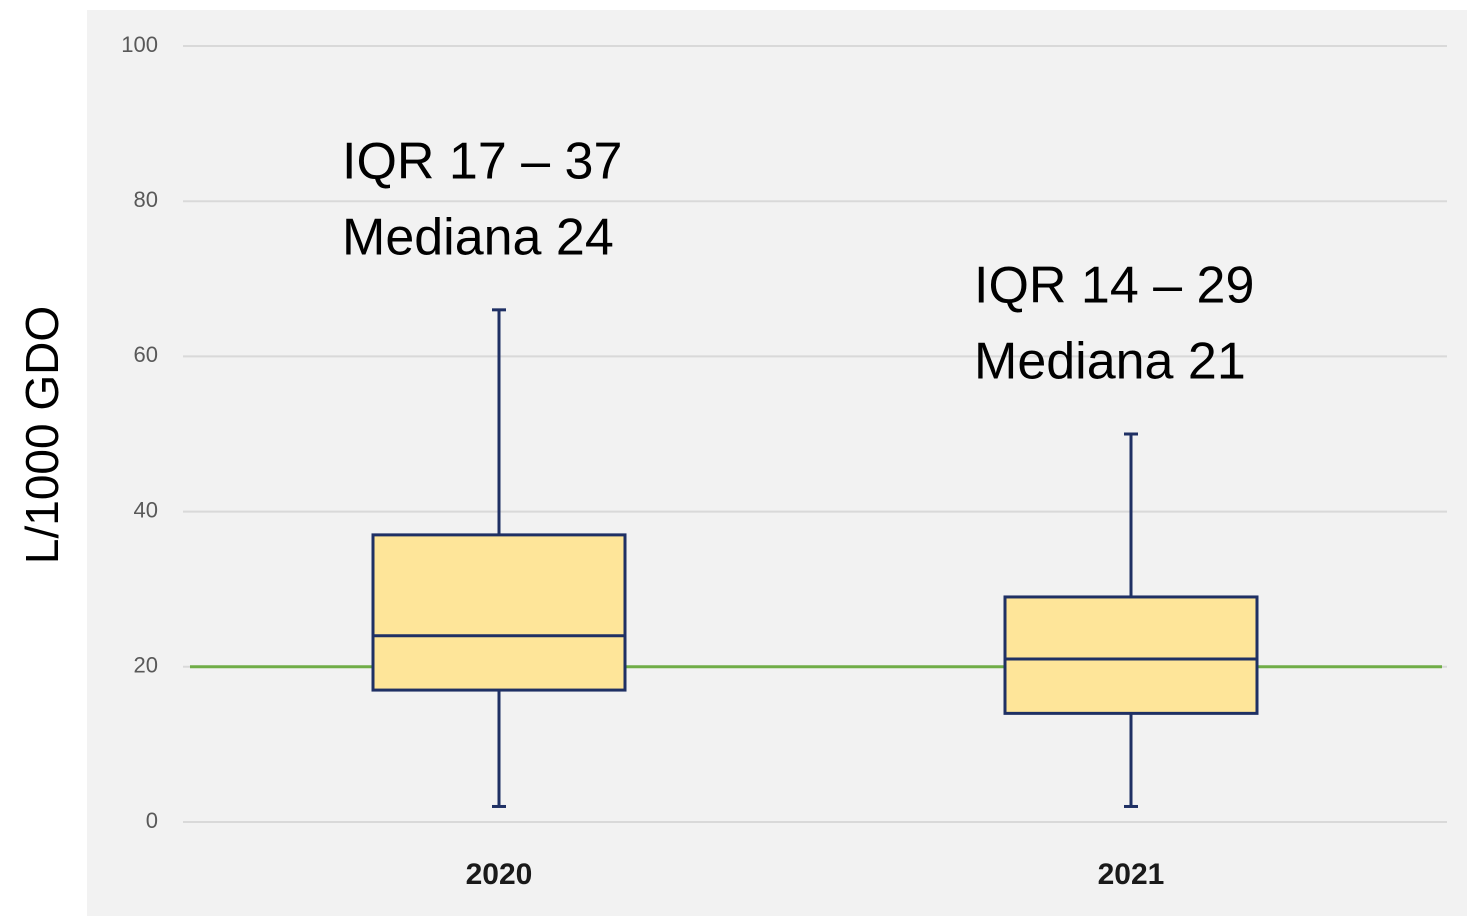  Describe the element at coordinates (146, 509) in the screenshot. I see `y-tick-label: 40` at that location.